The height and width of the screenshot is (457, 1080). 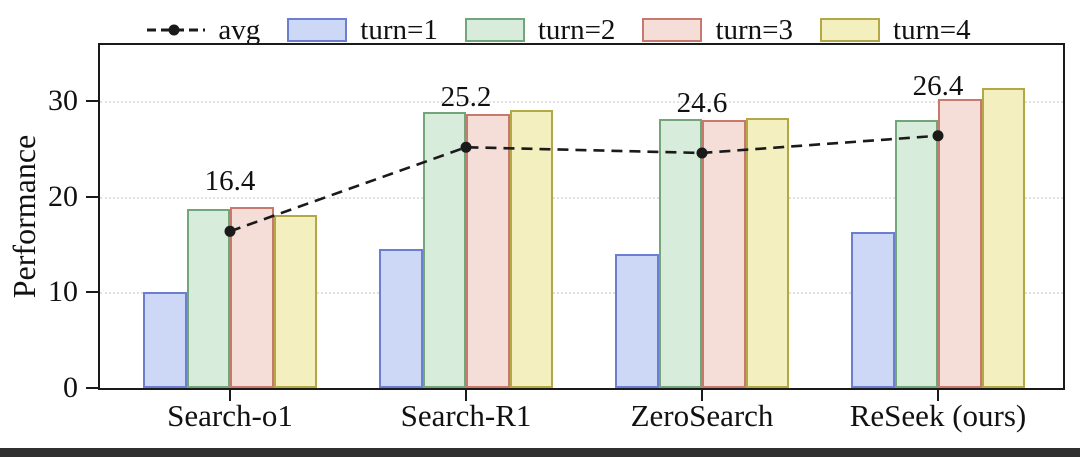 What do you see at coordinates (488, 250) in the screenshot?
I see `bar-turn=3-Search-R1` at bounding box center [488, 250].